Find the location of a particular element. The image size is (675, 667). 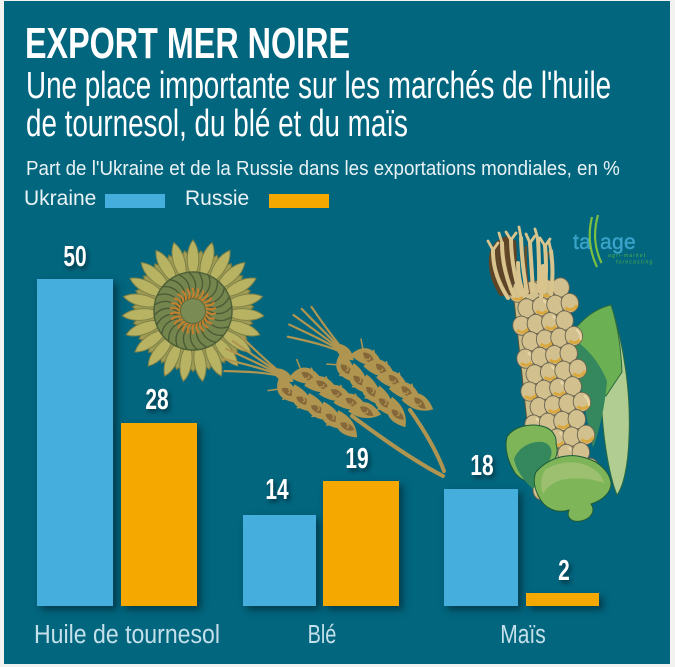

svg-text: ta is located at coordinates (582, 242).